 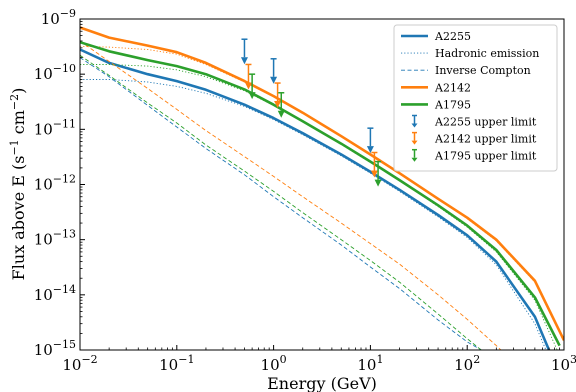 What do you see at coordinates (14, 147) in the screenshot?
I see `y-axis-label-exp1: −1` at bounding box center [14, 147].